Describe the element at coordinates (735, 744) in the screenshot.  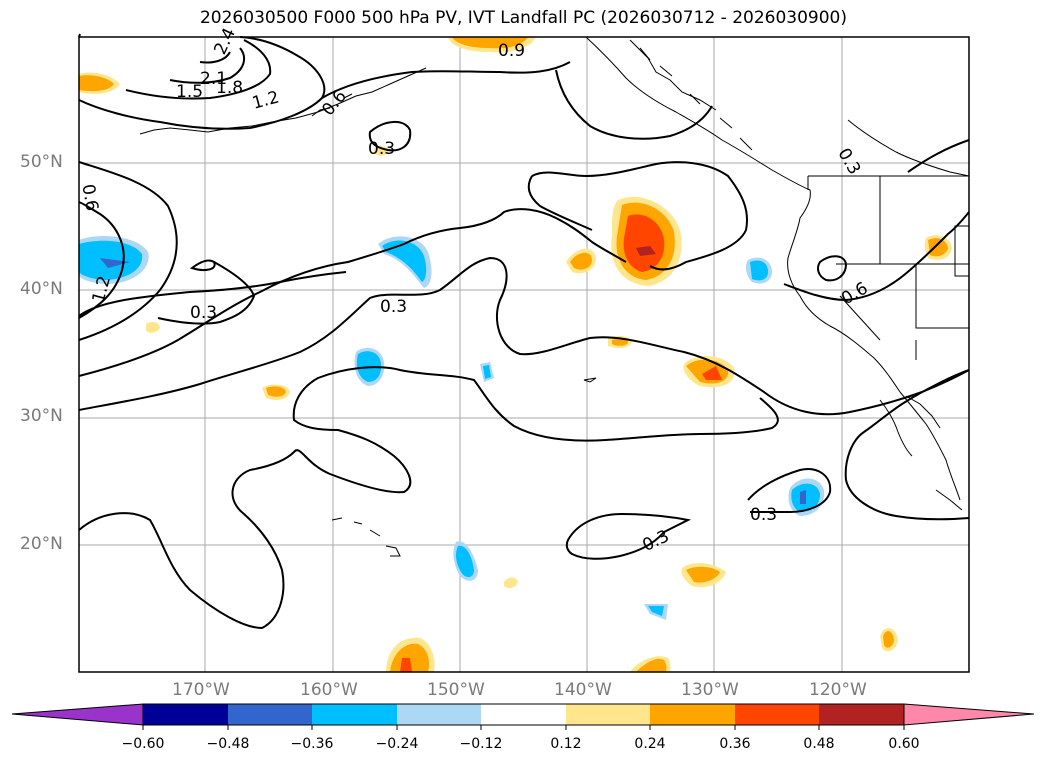
I see `colorbar-tick-label: 0.36` at that location.